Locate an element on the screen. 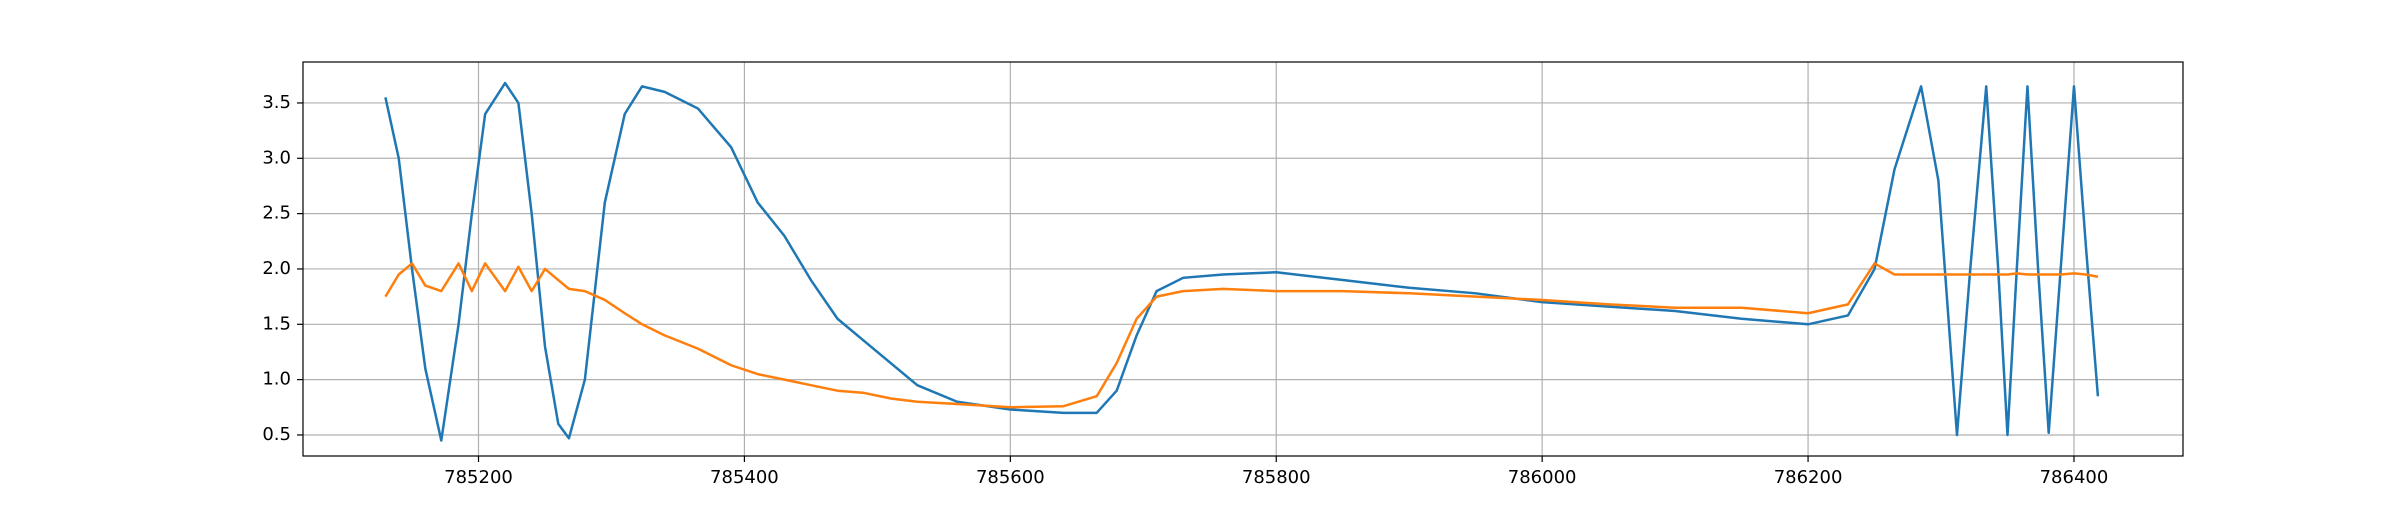  y-tick-label: 1.5 is located at coordinates (276, 323).